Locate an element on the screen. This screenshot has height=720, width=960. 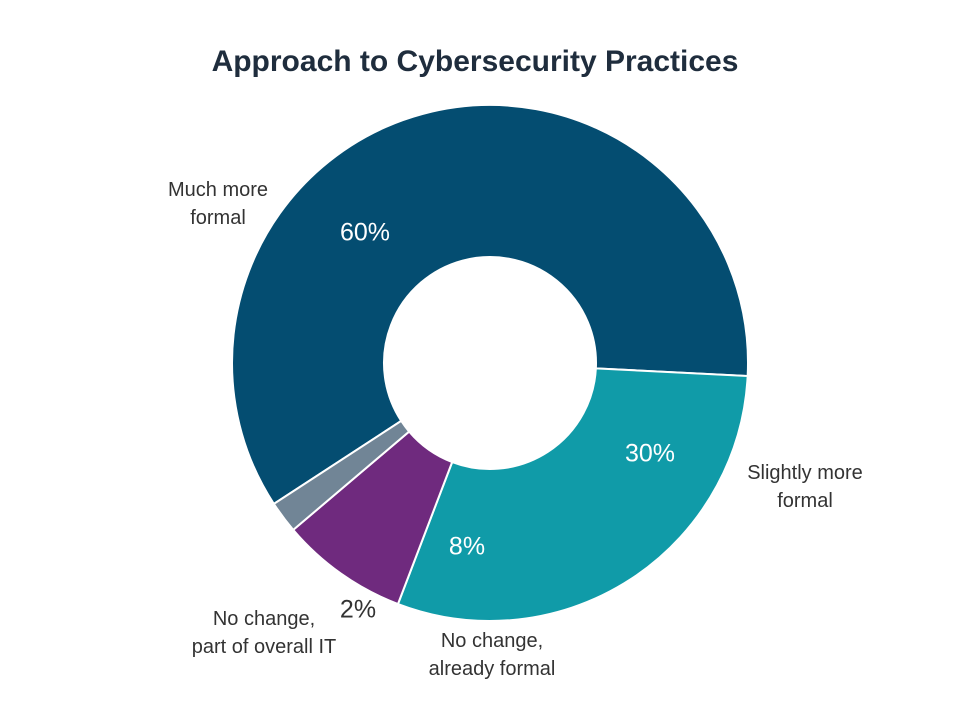
chart-title: Approach to Cybersecurity Practices is located at coordinates (475, 61).